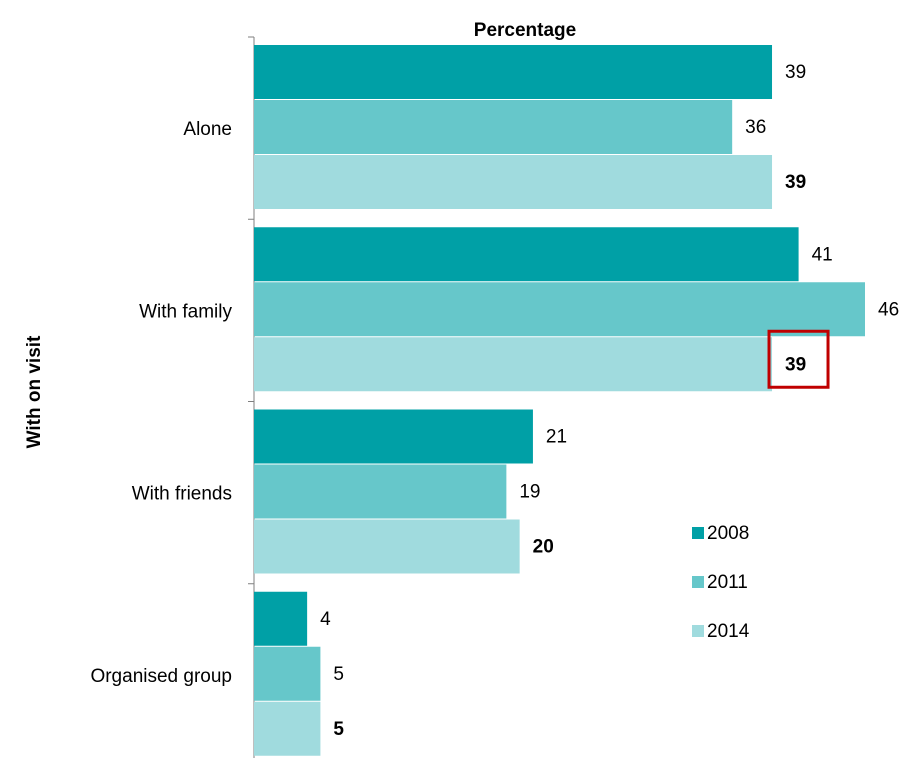 The image size is (907, 758). Describe the element at coordinates (698, 533) in the screenshot. I see `legend-swatch-2008` at that location.